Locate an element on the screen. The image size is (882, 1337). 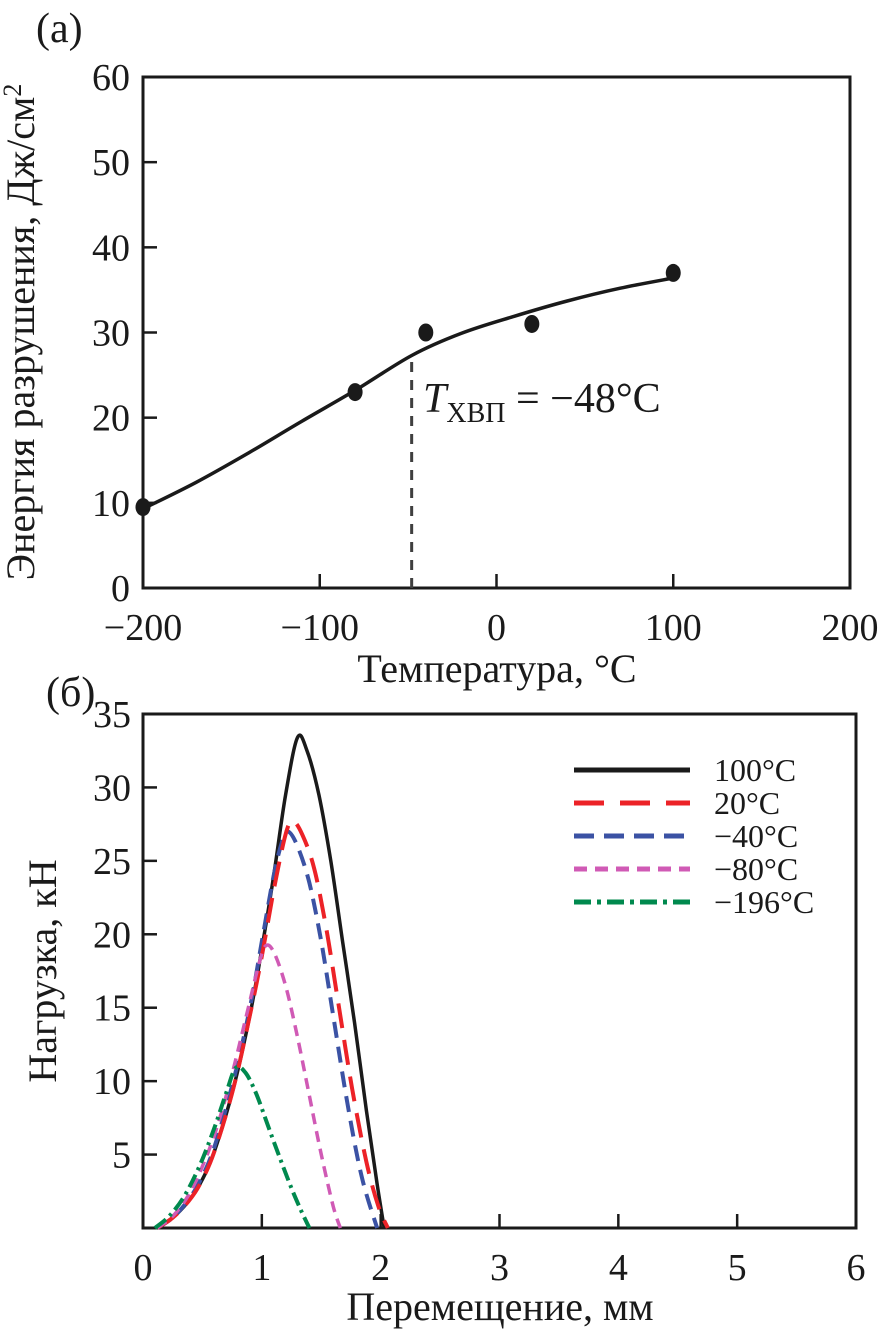
chart-b-yaxis-title: Нагрузка, кН is located at coordinates (42, 970).